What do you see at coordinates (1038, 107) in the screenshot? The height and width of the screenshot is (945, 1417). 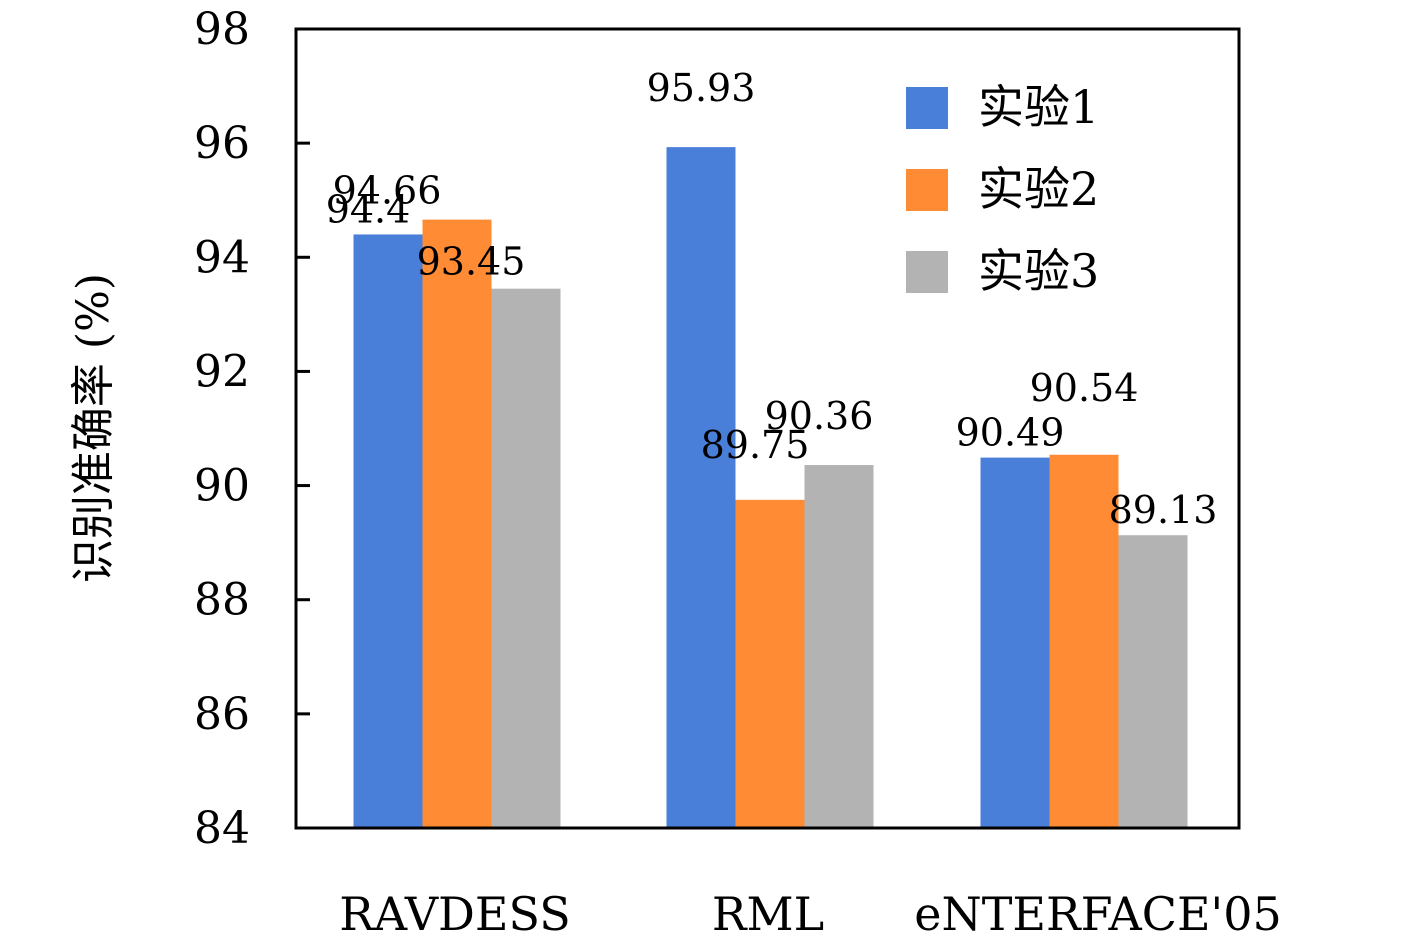 I see `legend-label-1: 实验1` at bounding box center [1038, 107].